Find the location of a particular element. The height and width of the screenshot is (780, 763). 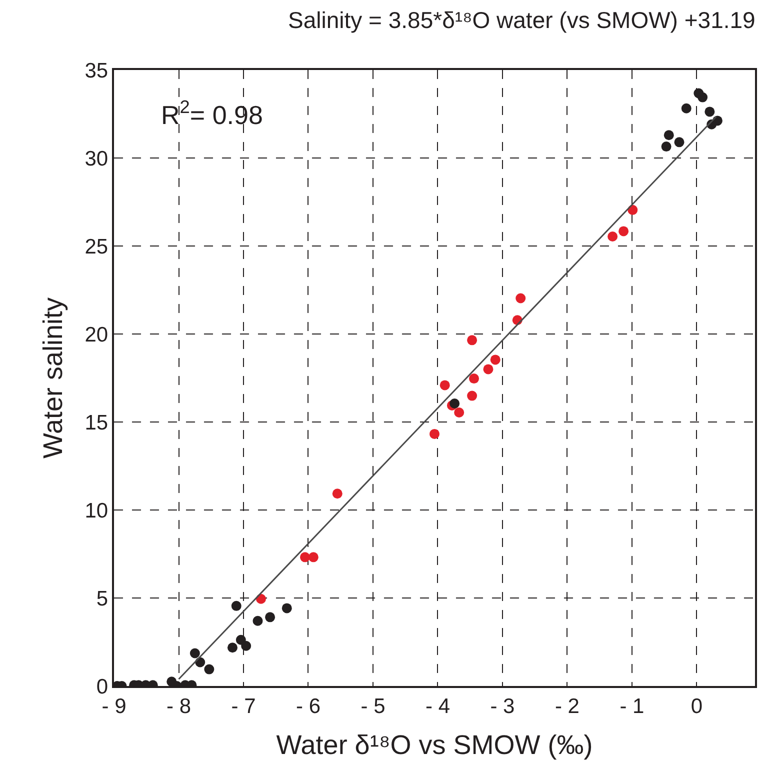

y-tick-label: 5 is located at coordinates (102, 598).